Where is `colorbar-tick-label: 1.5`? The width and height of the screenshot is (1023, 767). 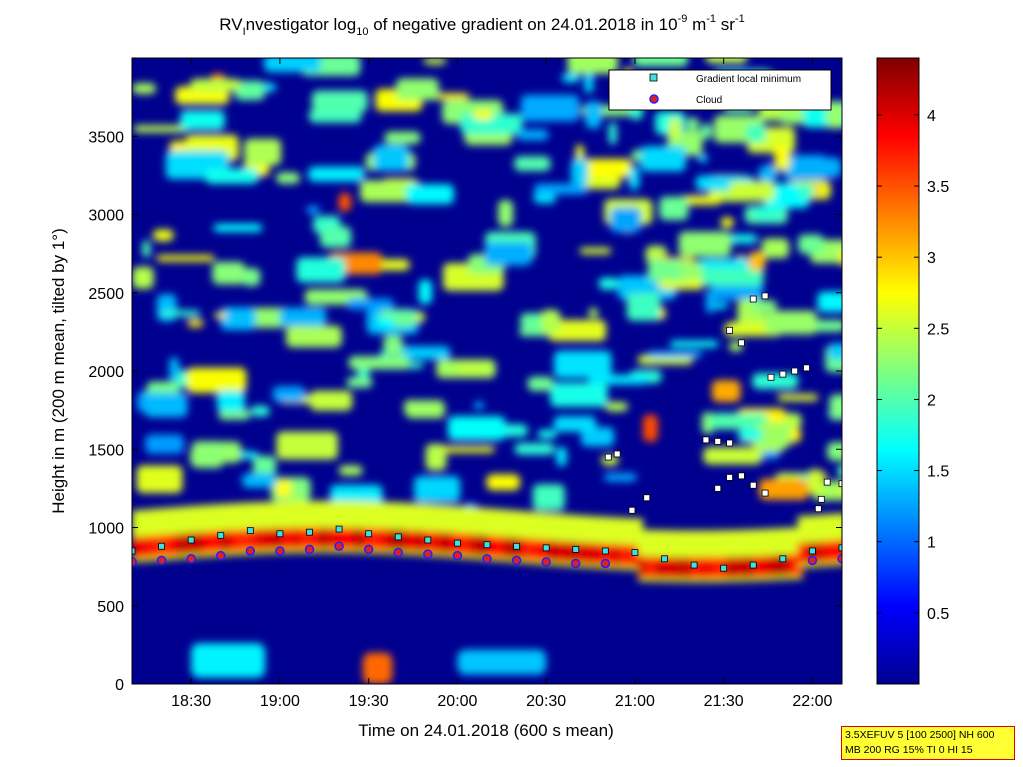 colorbar-tick-label: 1.5 is located at coordinates (938, 472).